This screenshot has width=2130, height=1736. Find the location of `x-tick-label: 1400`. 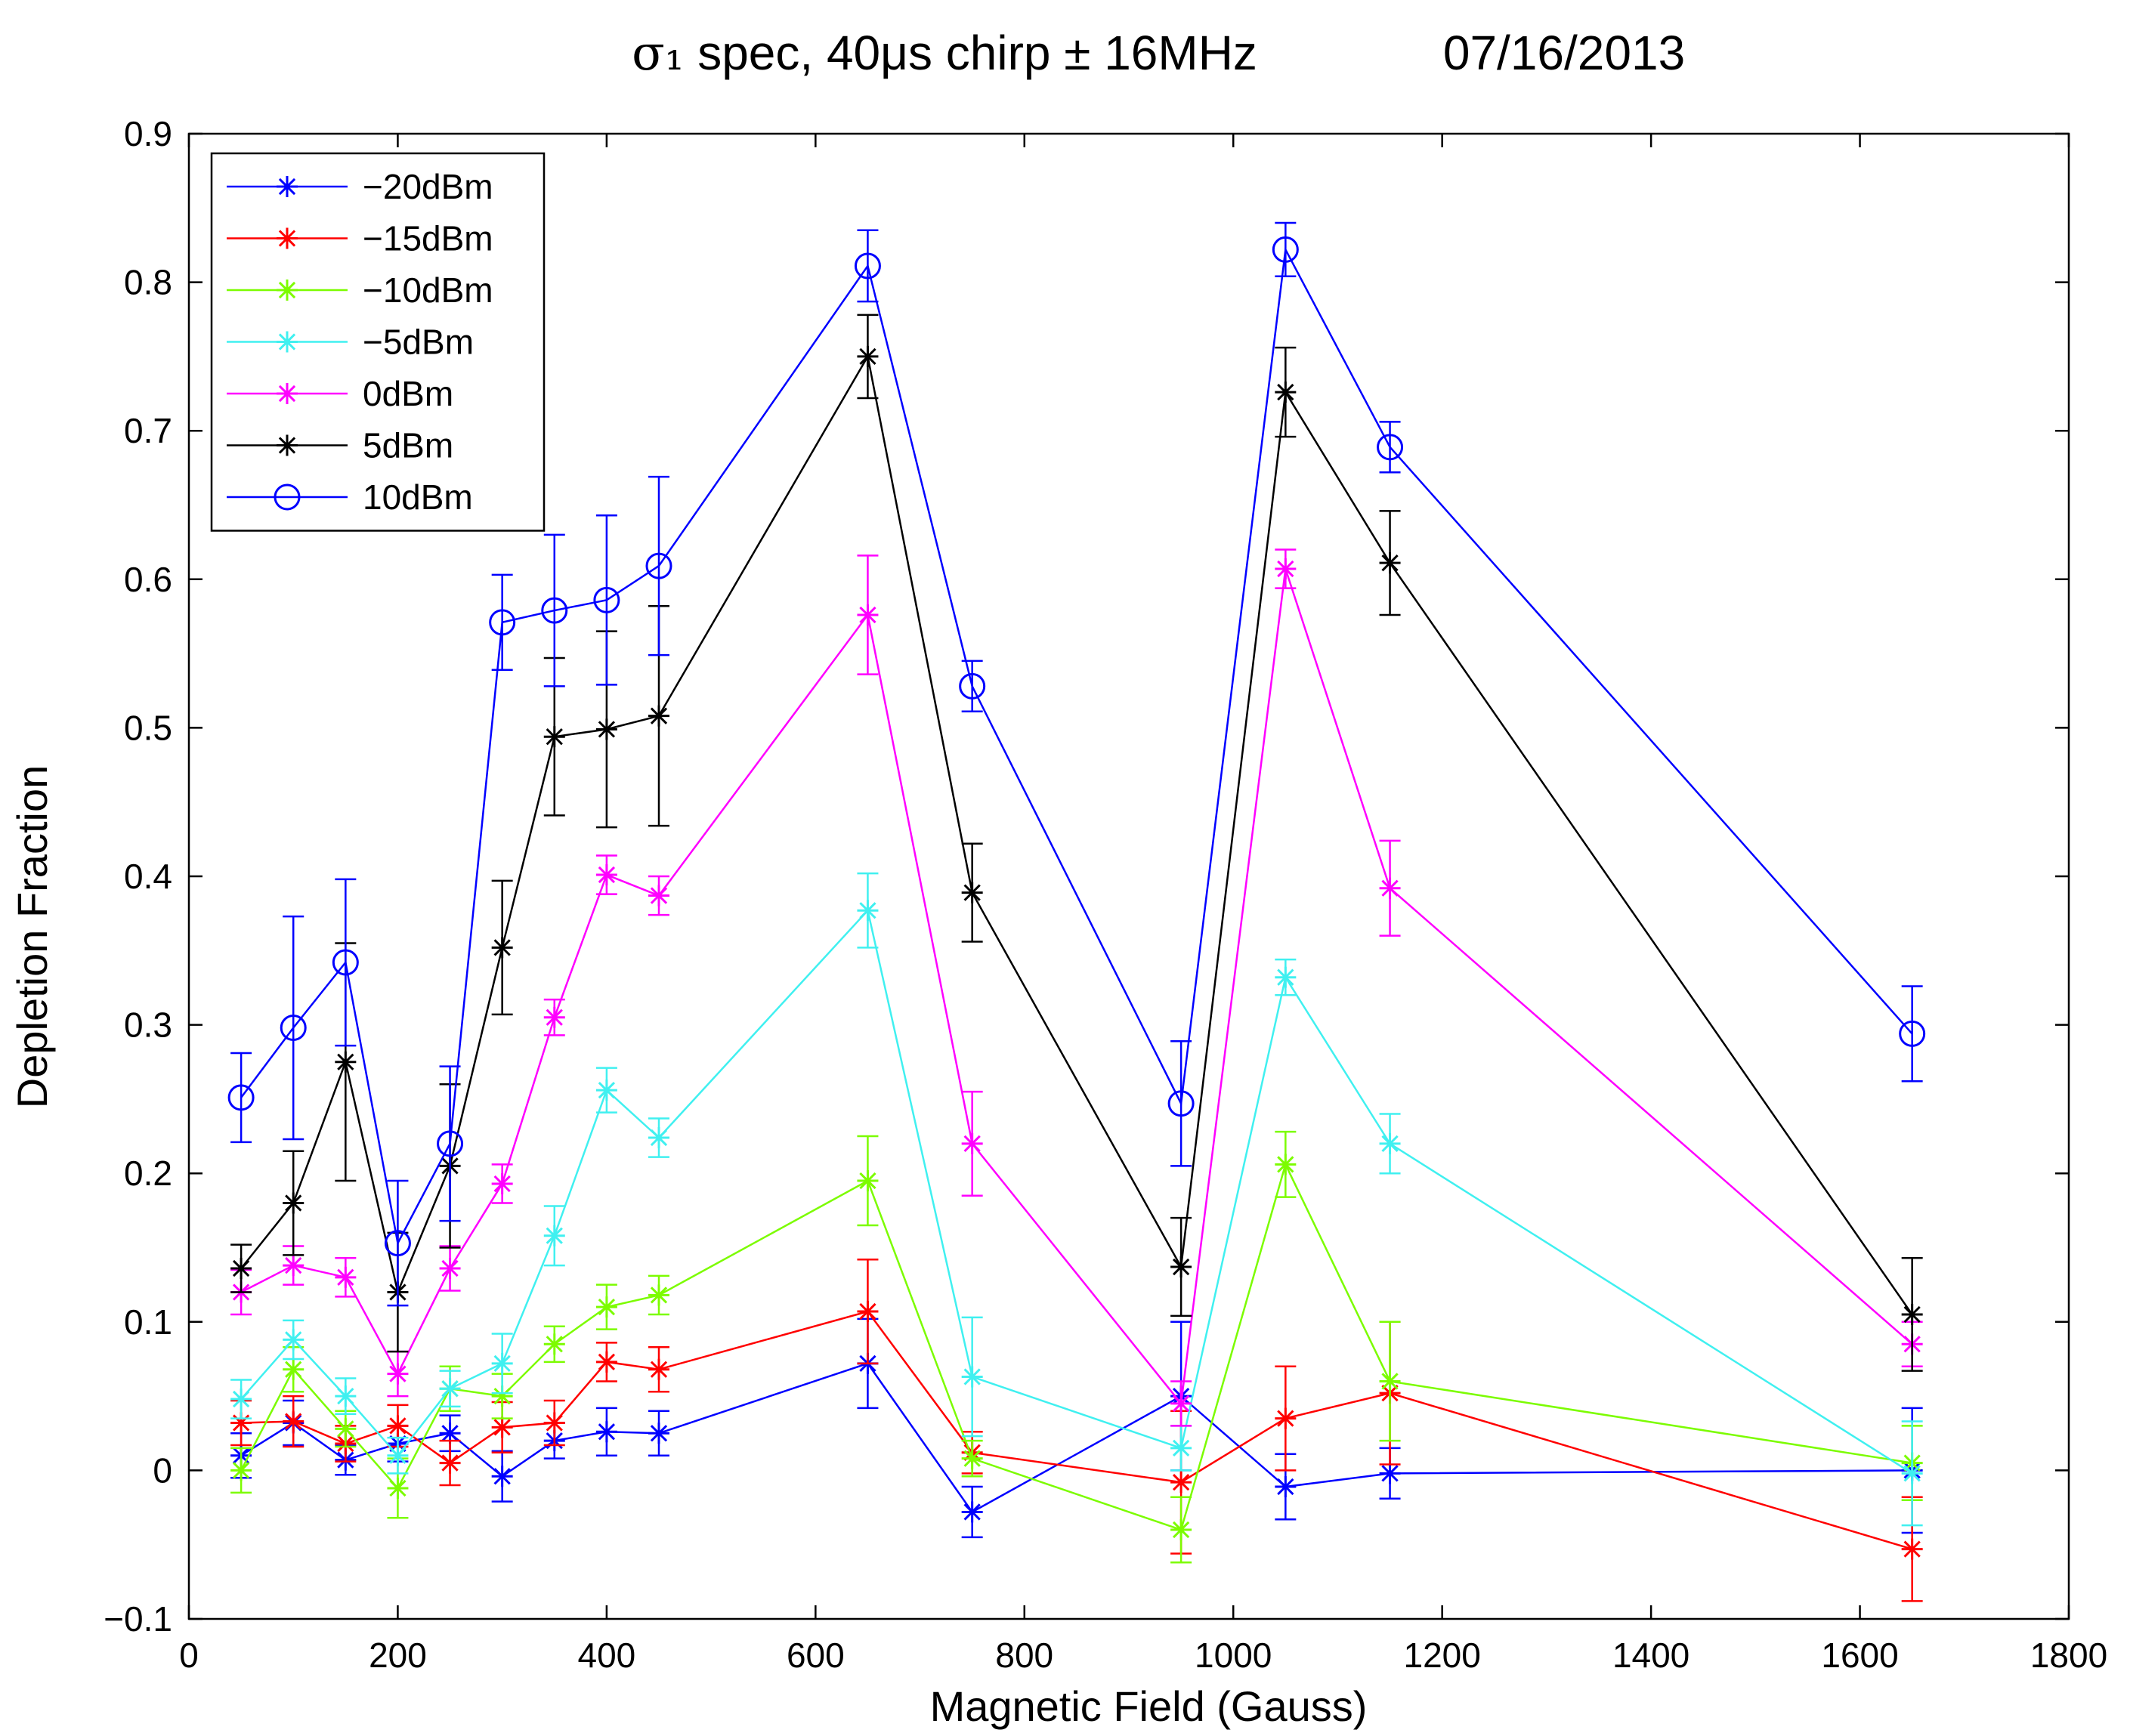

x-tick-label: 1400 is located at coordinates (1650, 1655).